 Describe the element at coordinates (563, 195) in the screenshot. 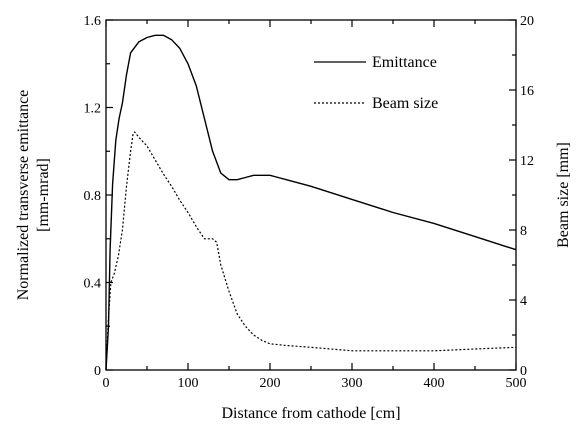

I see `y2-axis-label: Beam size [mm]` at that location.